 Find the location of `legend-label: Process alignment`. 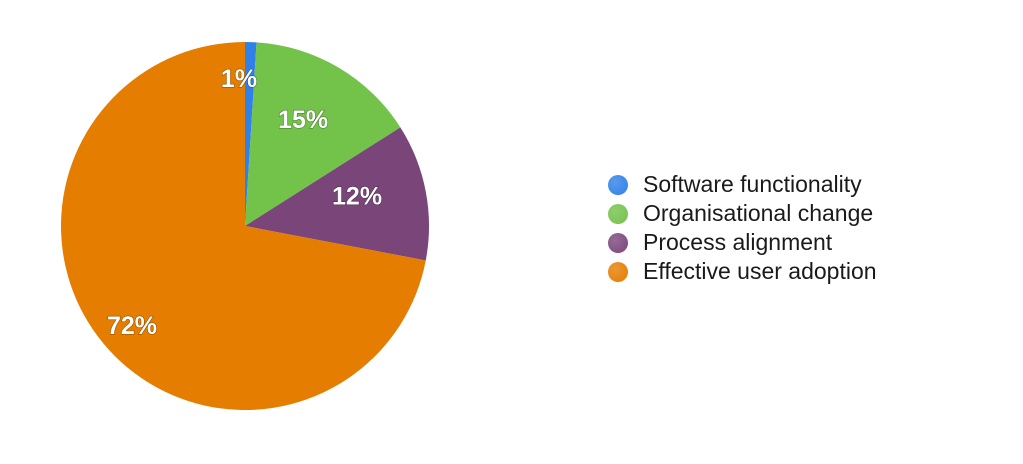

legend-label: Process alignment is located at coordinates (738, 242).